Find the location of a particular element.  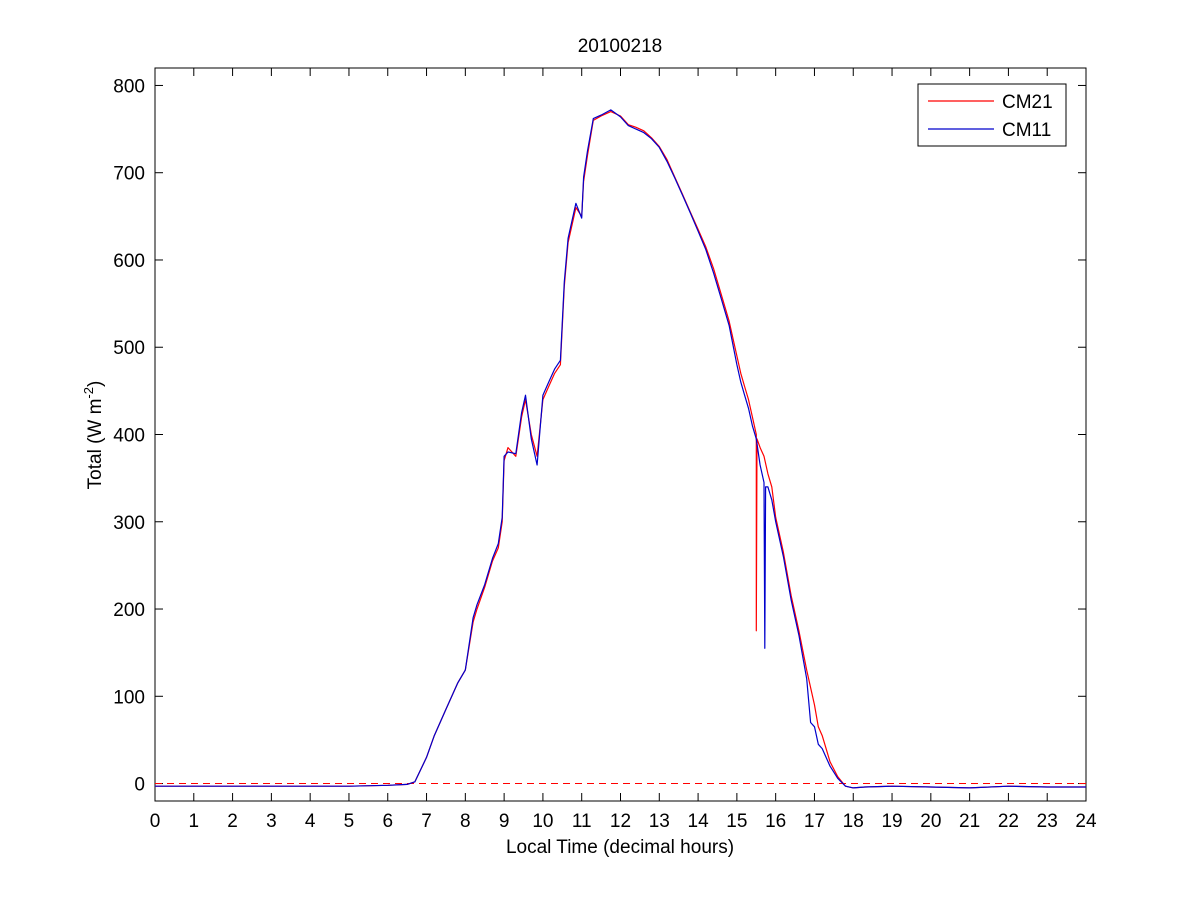

y-tick-label: 400 is located at coordinates (129, 436).